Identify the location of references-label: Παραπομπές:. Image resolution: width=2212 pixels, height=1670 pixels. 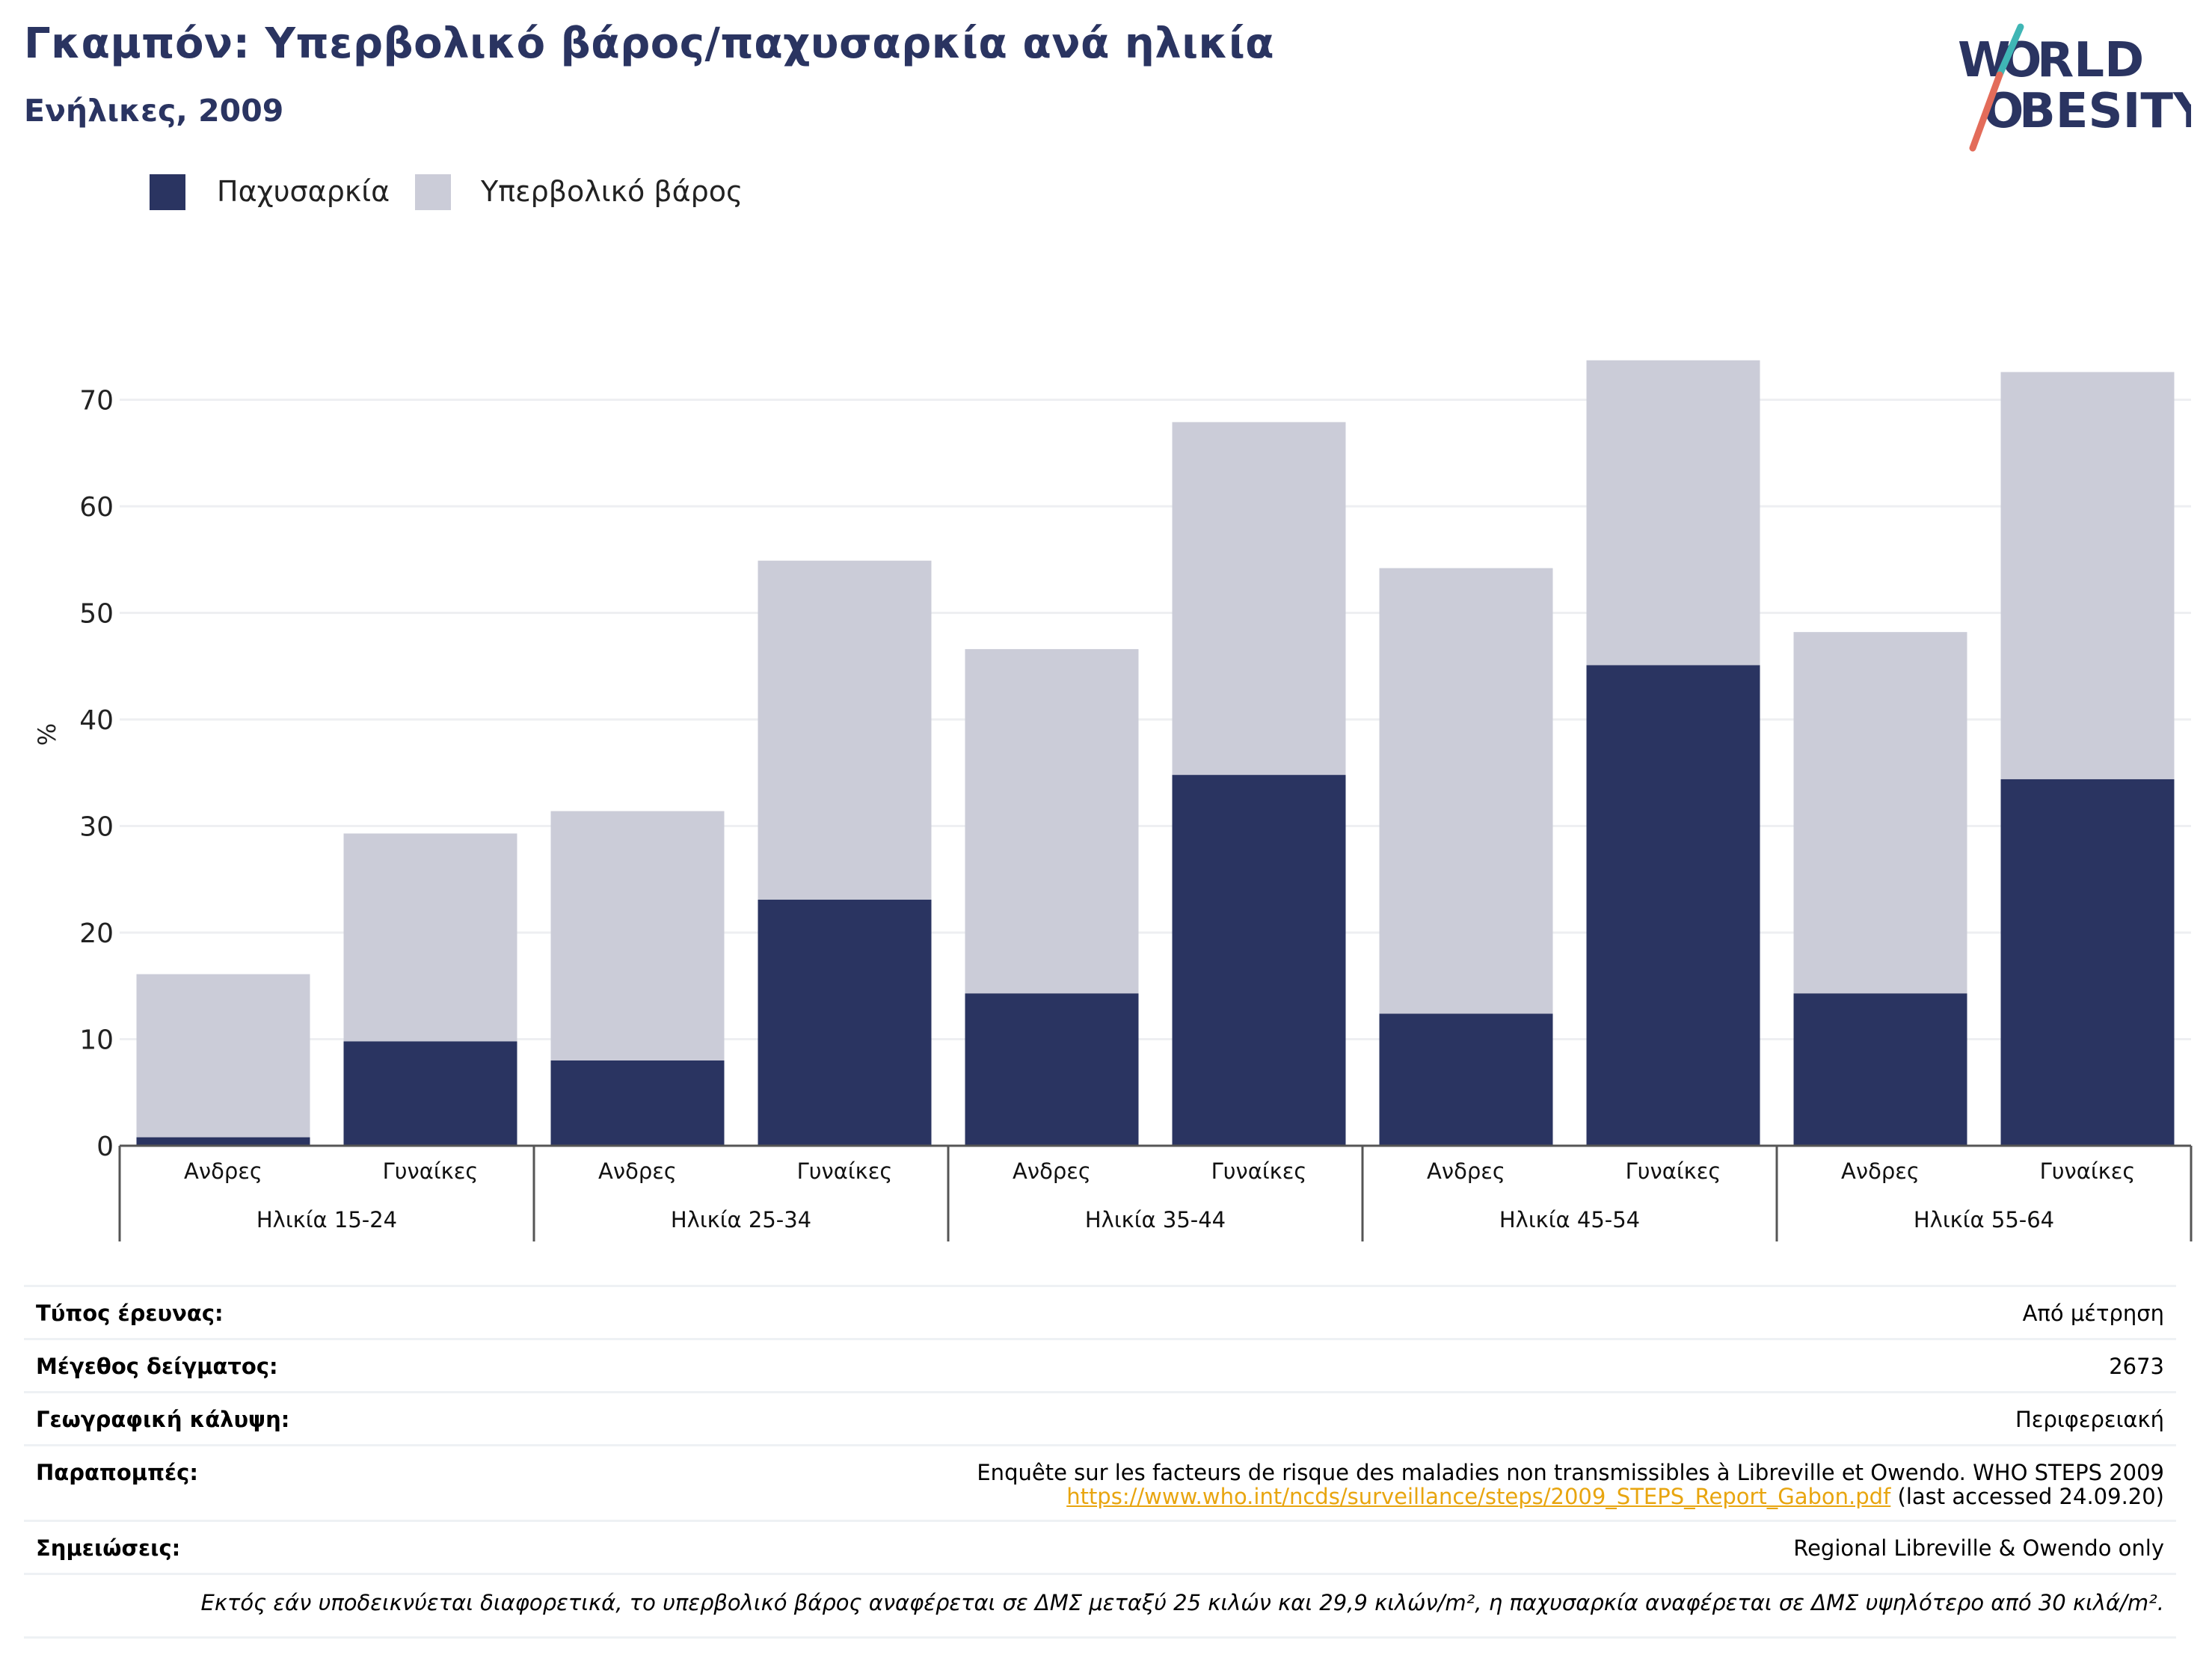
(117, 1472).